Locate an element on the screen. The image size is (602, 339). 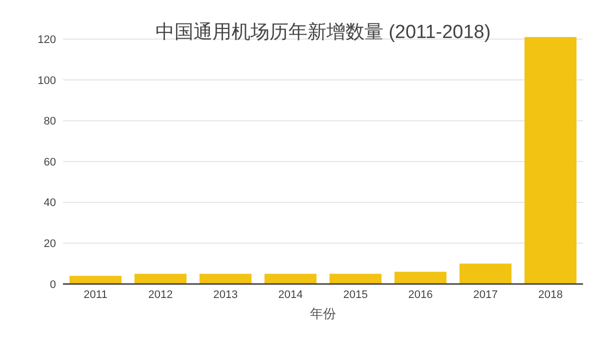
x-tick-label: 2015 is located at coordinates (355, 295).